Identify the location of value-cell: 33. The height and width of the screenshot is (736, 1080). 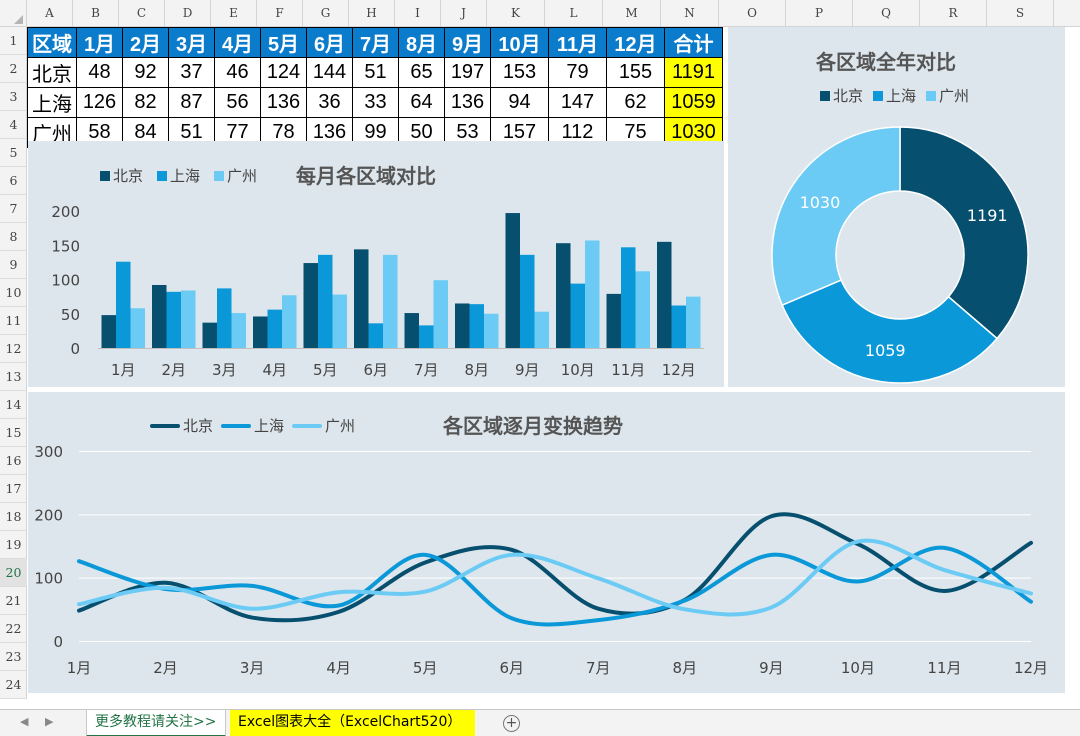
(375, 102).